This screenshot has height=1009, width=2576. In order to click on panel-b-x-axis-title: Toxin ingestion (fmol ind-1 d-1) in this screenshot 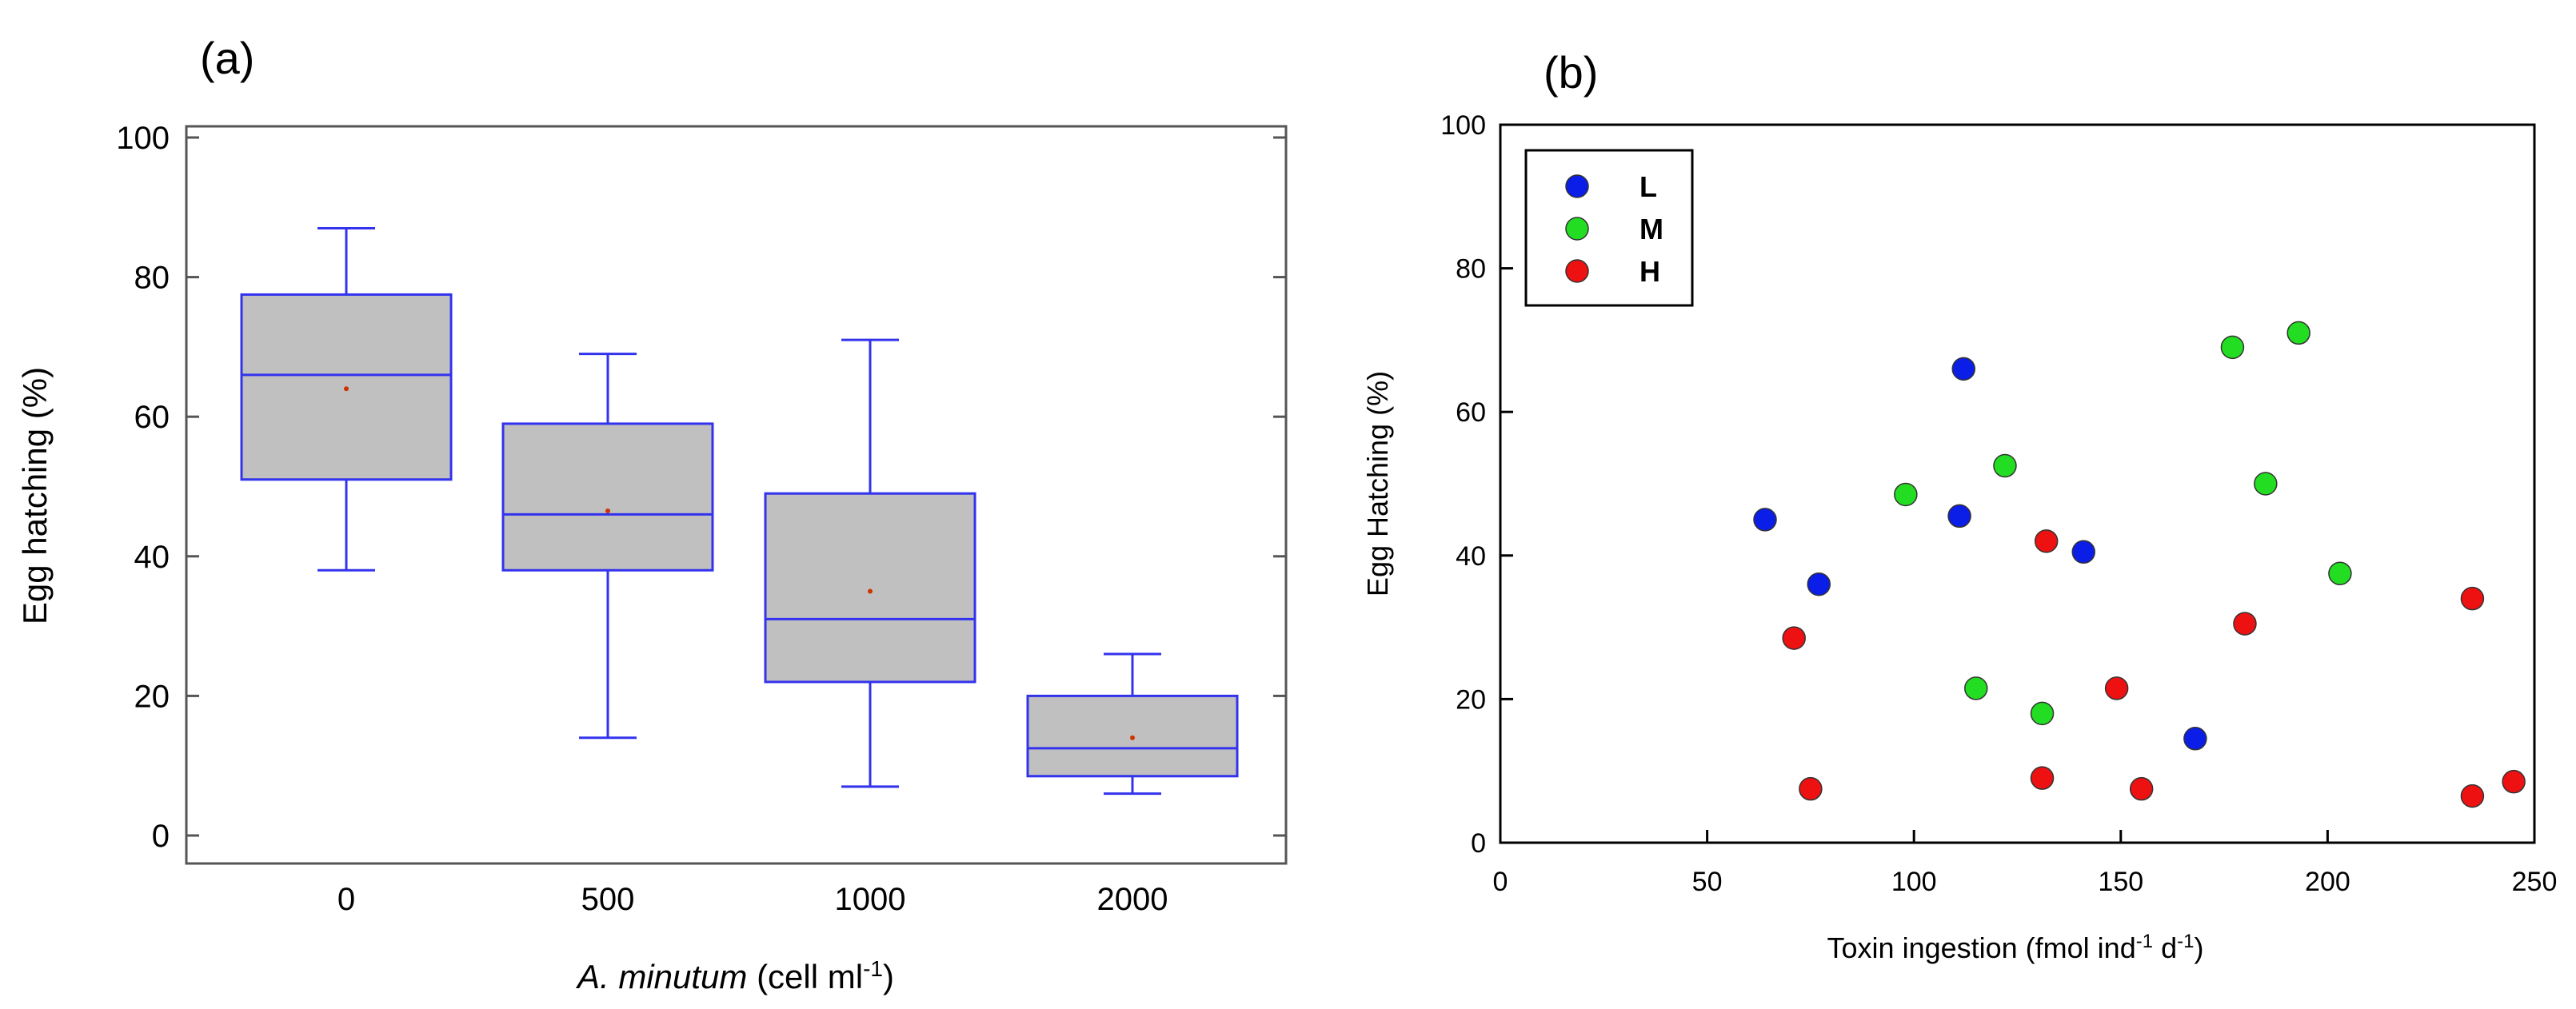, I will do `click(2016, 948)`.